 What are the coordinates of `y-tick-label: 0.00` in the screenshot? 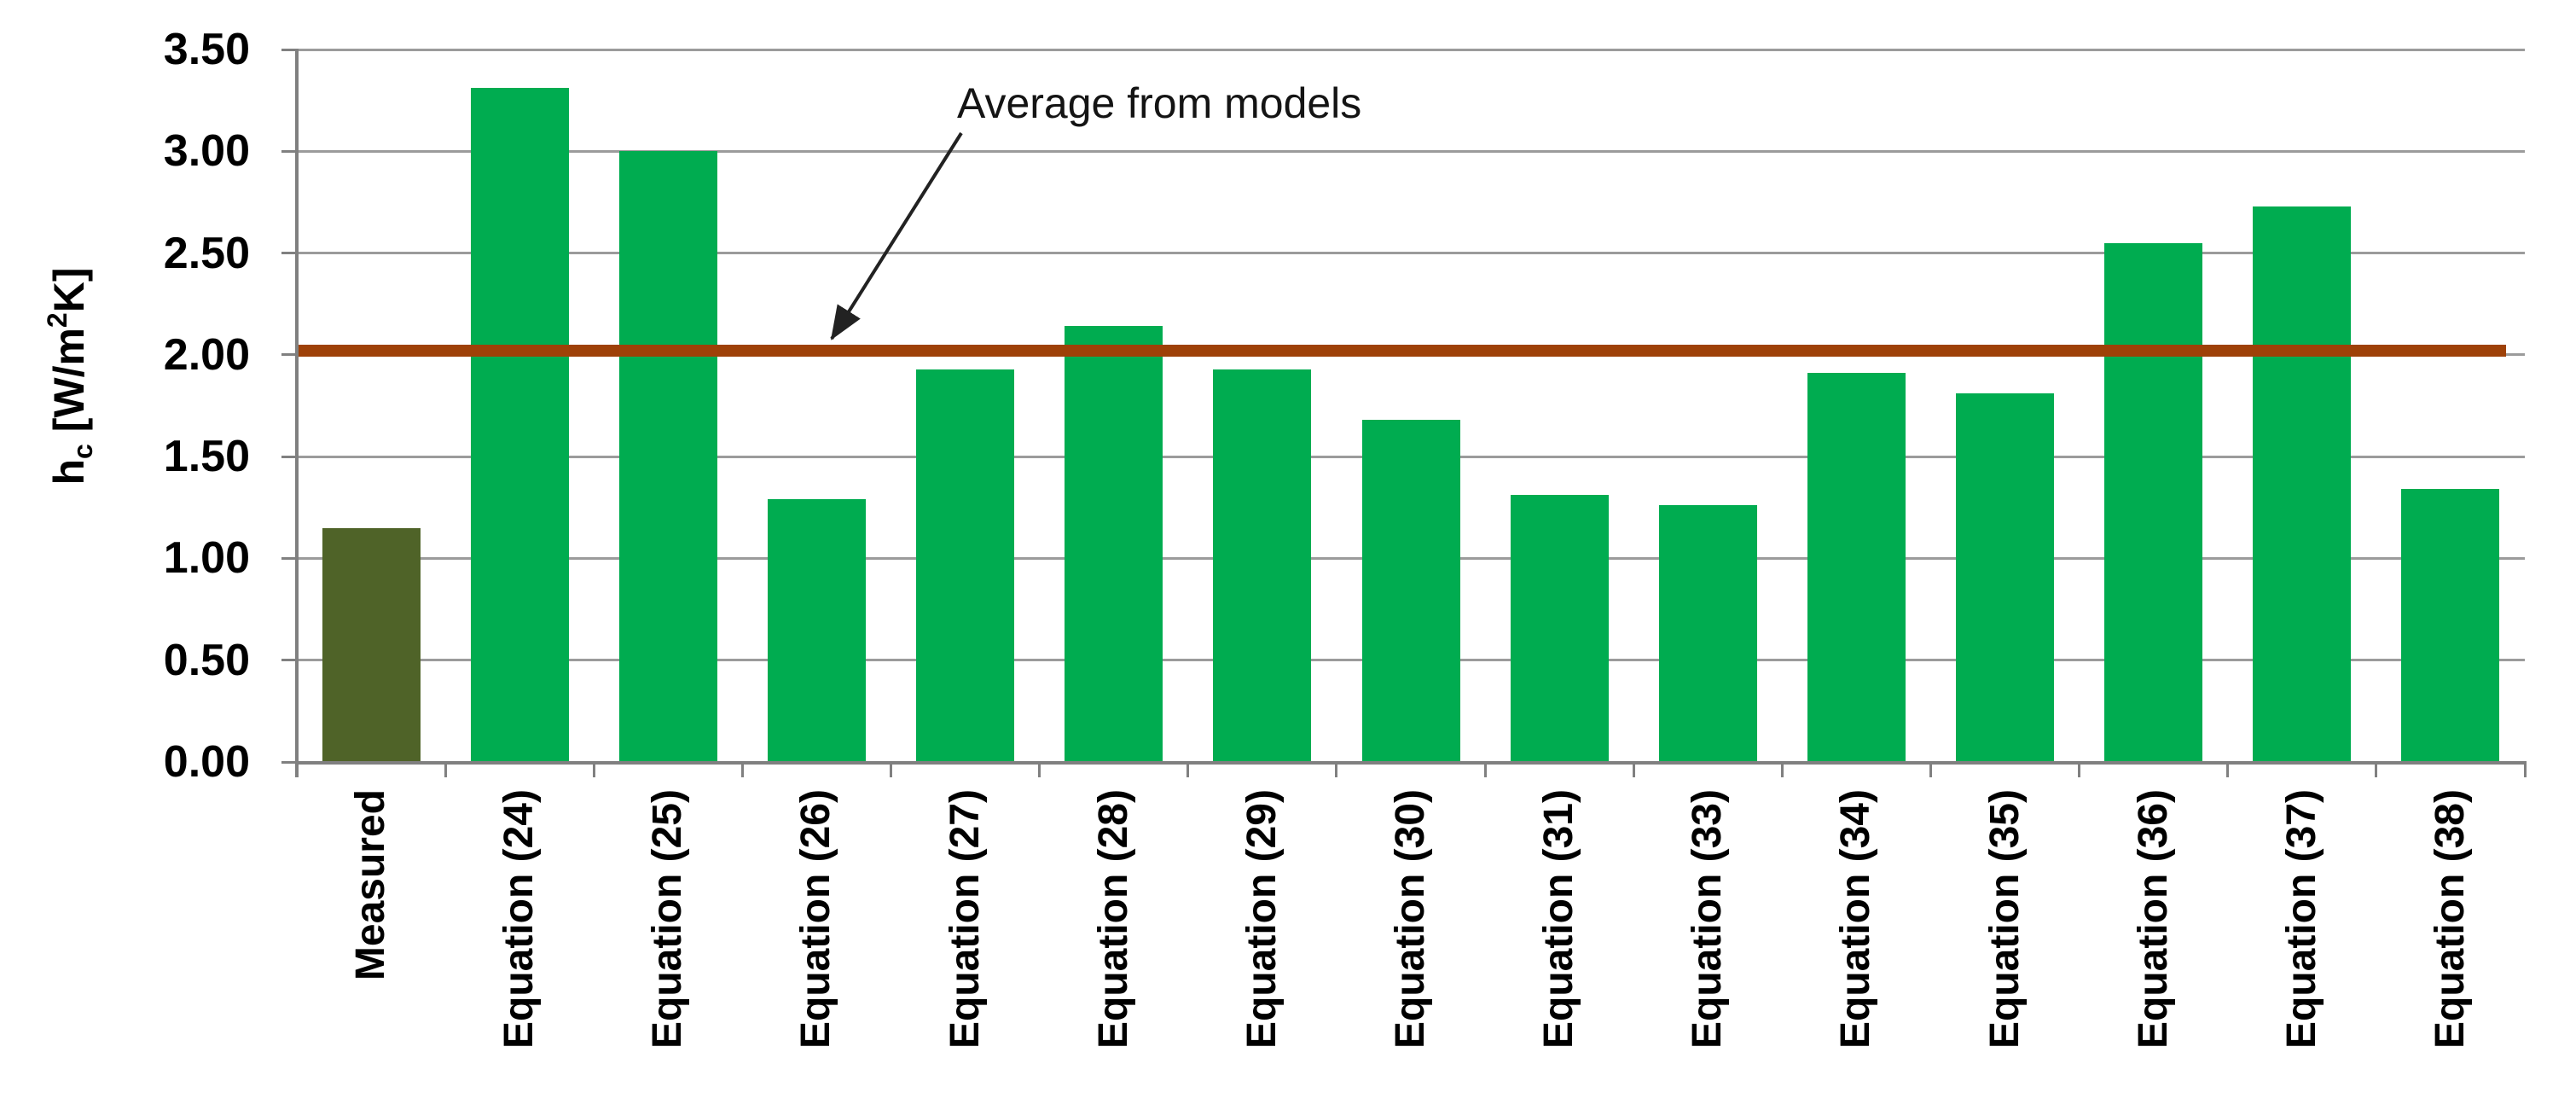 It's located at (206, 762).